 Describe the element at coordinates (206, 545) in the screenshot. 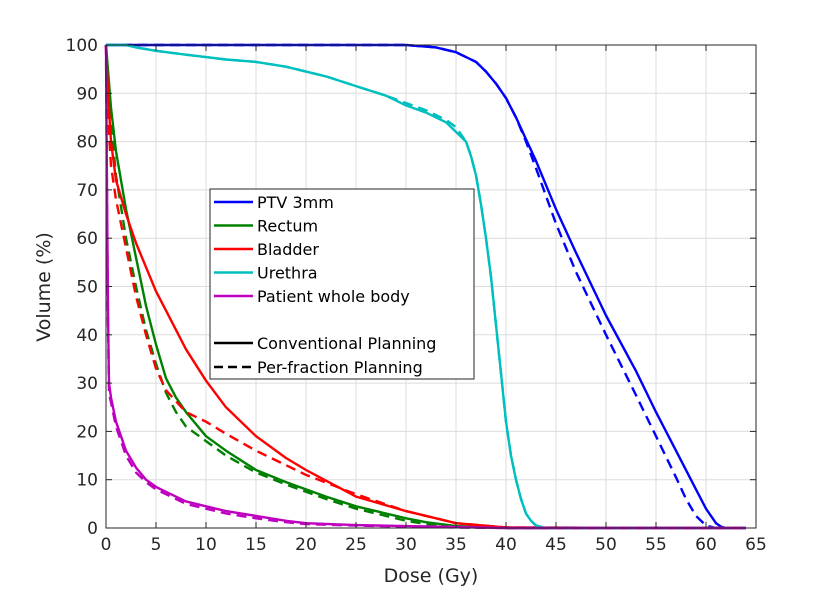

I see `x-tick-label: 10` at that location.